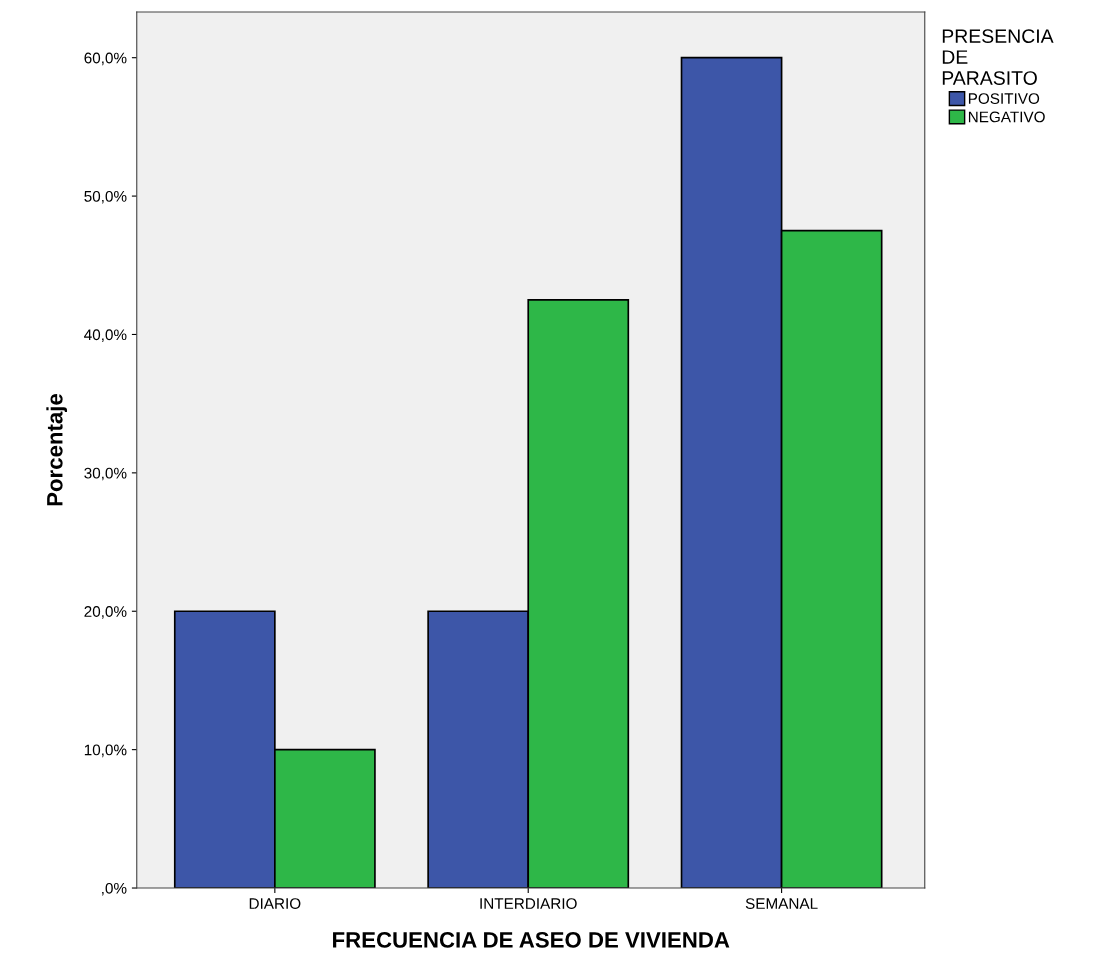  Describe the element at coordinates (275, 903) in the screenshot. I see `x-tick-label: DIARIO` at that location.